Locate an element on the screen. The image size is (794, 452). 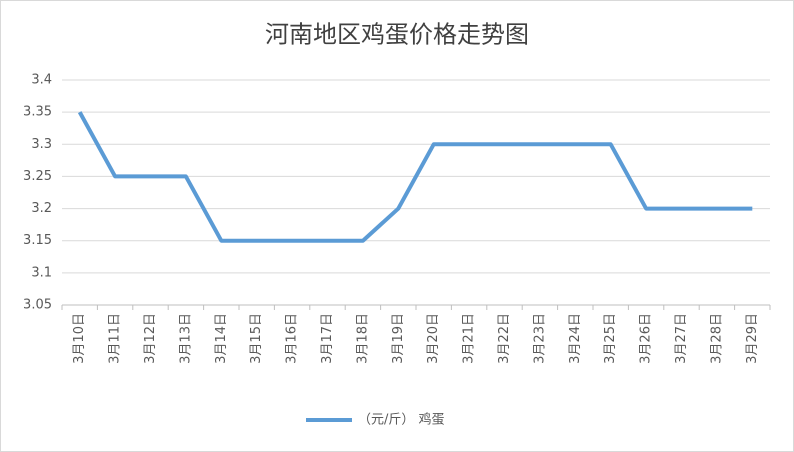
legend-label: （元/斤） 鸡蛋 is located at coordinates (401, 420).